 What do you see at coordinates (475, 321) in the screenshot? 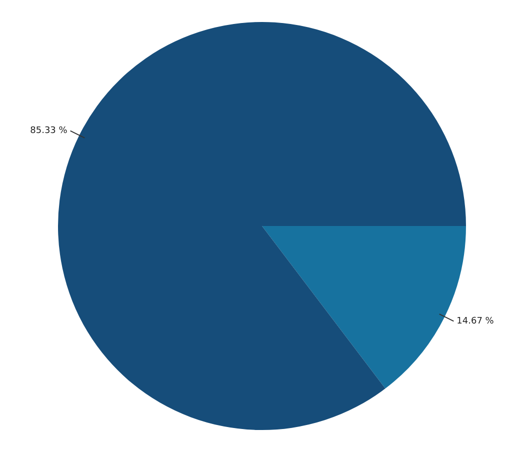
I see `data-label: 14.67 %` at bounding box center [475, 321].